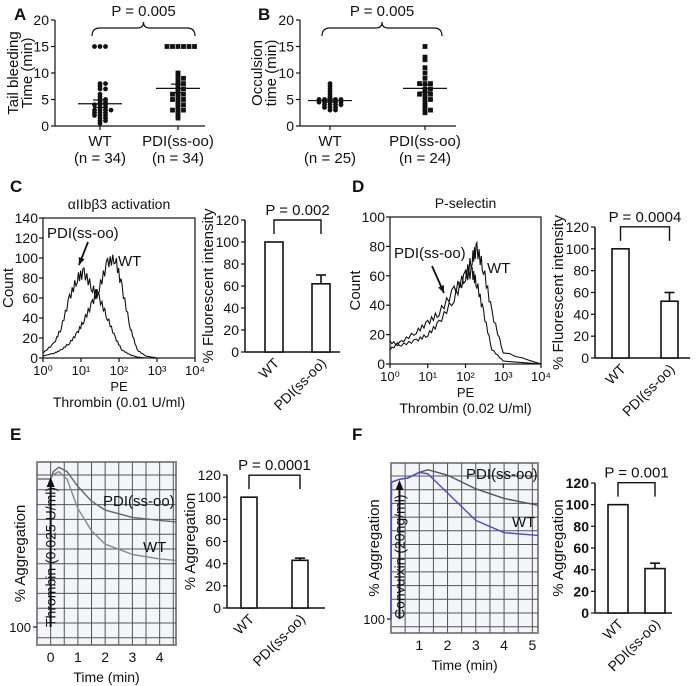  What do you see at coordinates (464, 665) in the screenshot?
I see `x-axis-label: Time (min)` at bounding box center [464, 665].